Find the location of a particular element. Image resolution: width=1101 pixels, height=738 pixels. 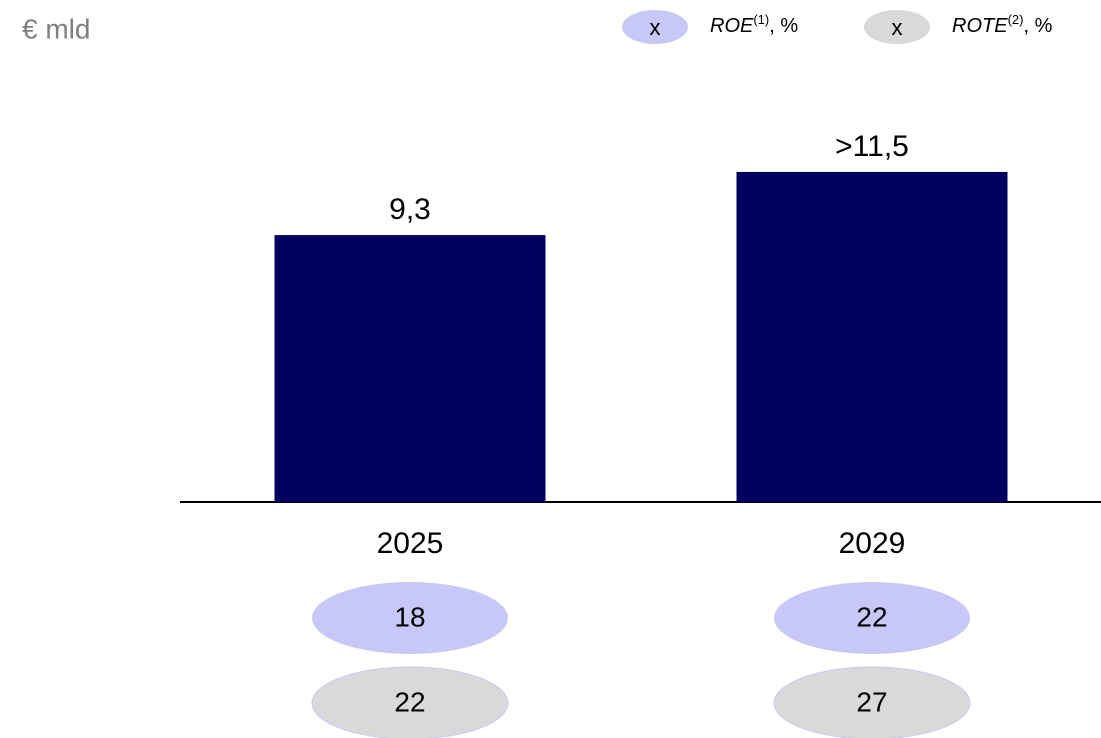

ratio-value: 27 is located at coordinates (871, 701).